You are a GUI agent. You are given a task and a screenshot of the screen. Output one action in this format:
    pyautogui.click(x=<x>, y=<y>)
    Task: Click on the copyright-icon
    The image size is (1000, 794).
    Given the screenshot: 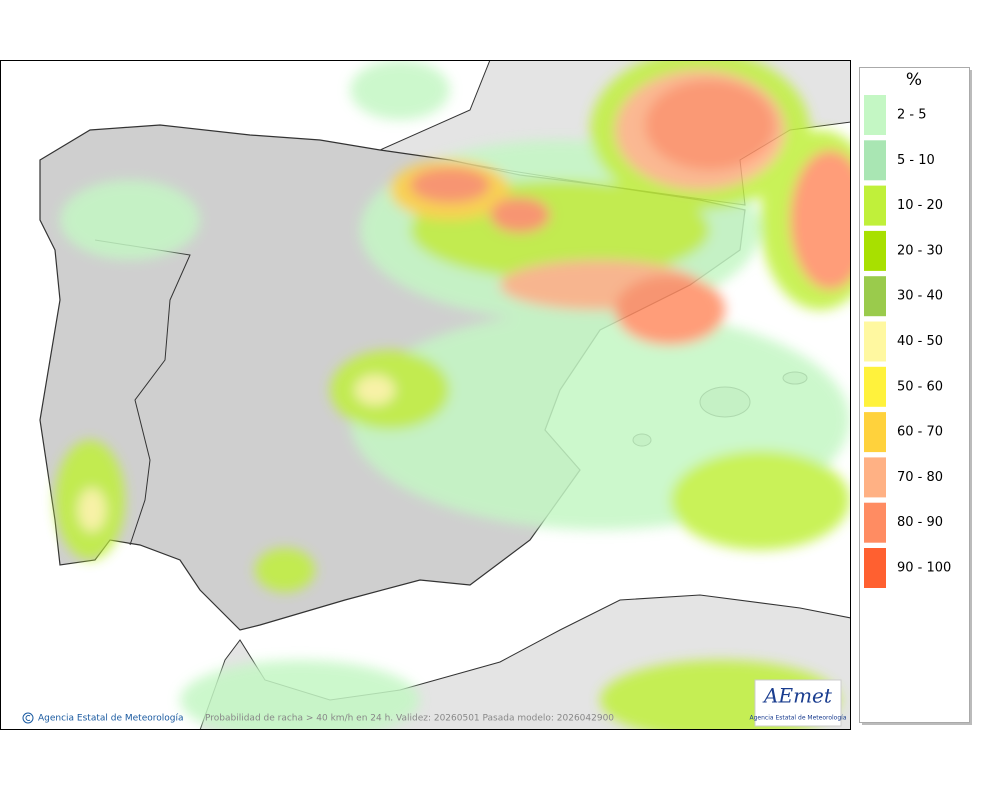 What is the action you would take?
    pyautogui.click(x=28, y=718)
    